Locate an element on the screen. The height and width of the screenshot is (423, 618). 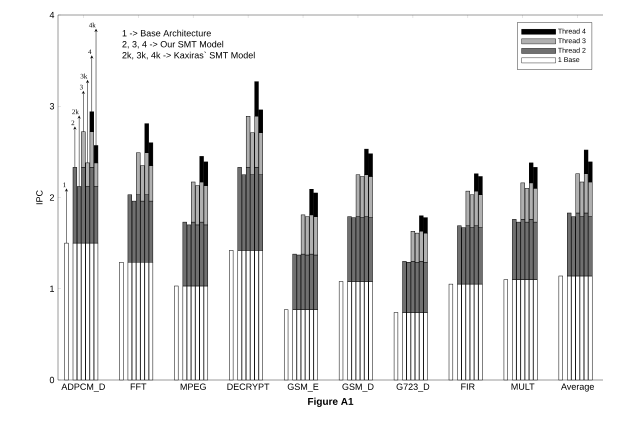
x-tick-label: FIR is located at coordinates (468, 387).